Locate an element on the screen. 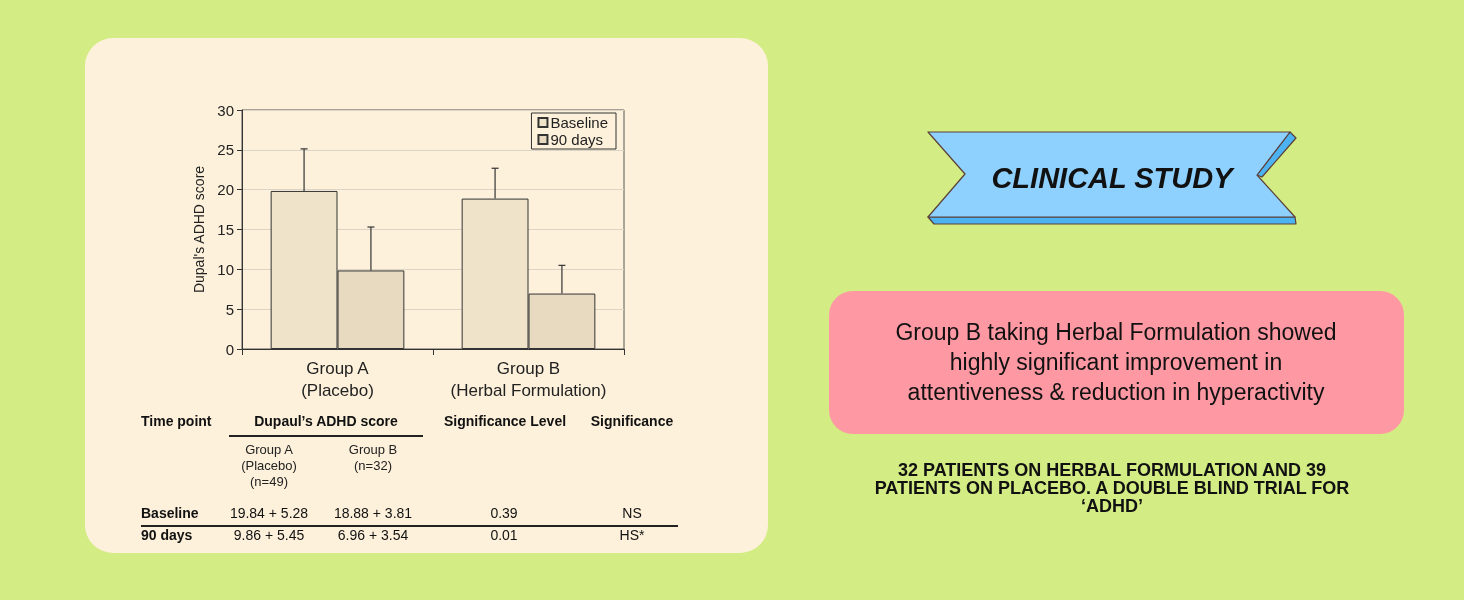 This screenshot has height=600, width=1464. text: HS* is located at coordinates (632, 535).